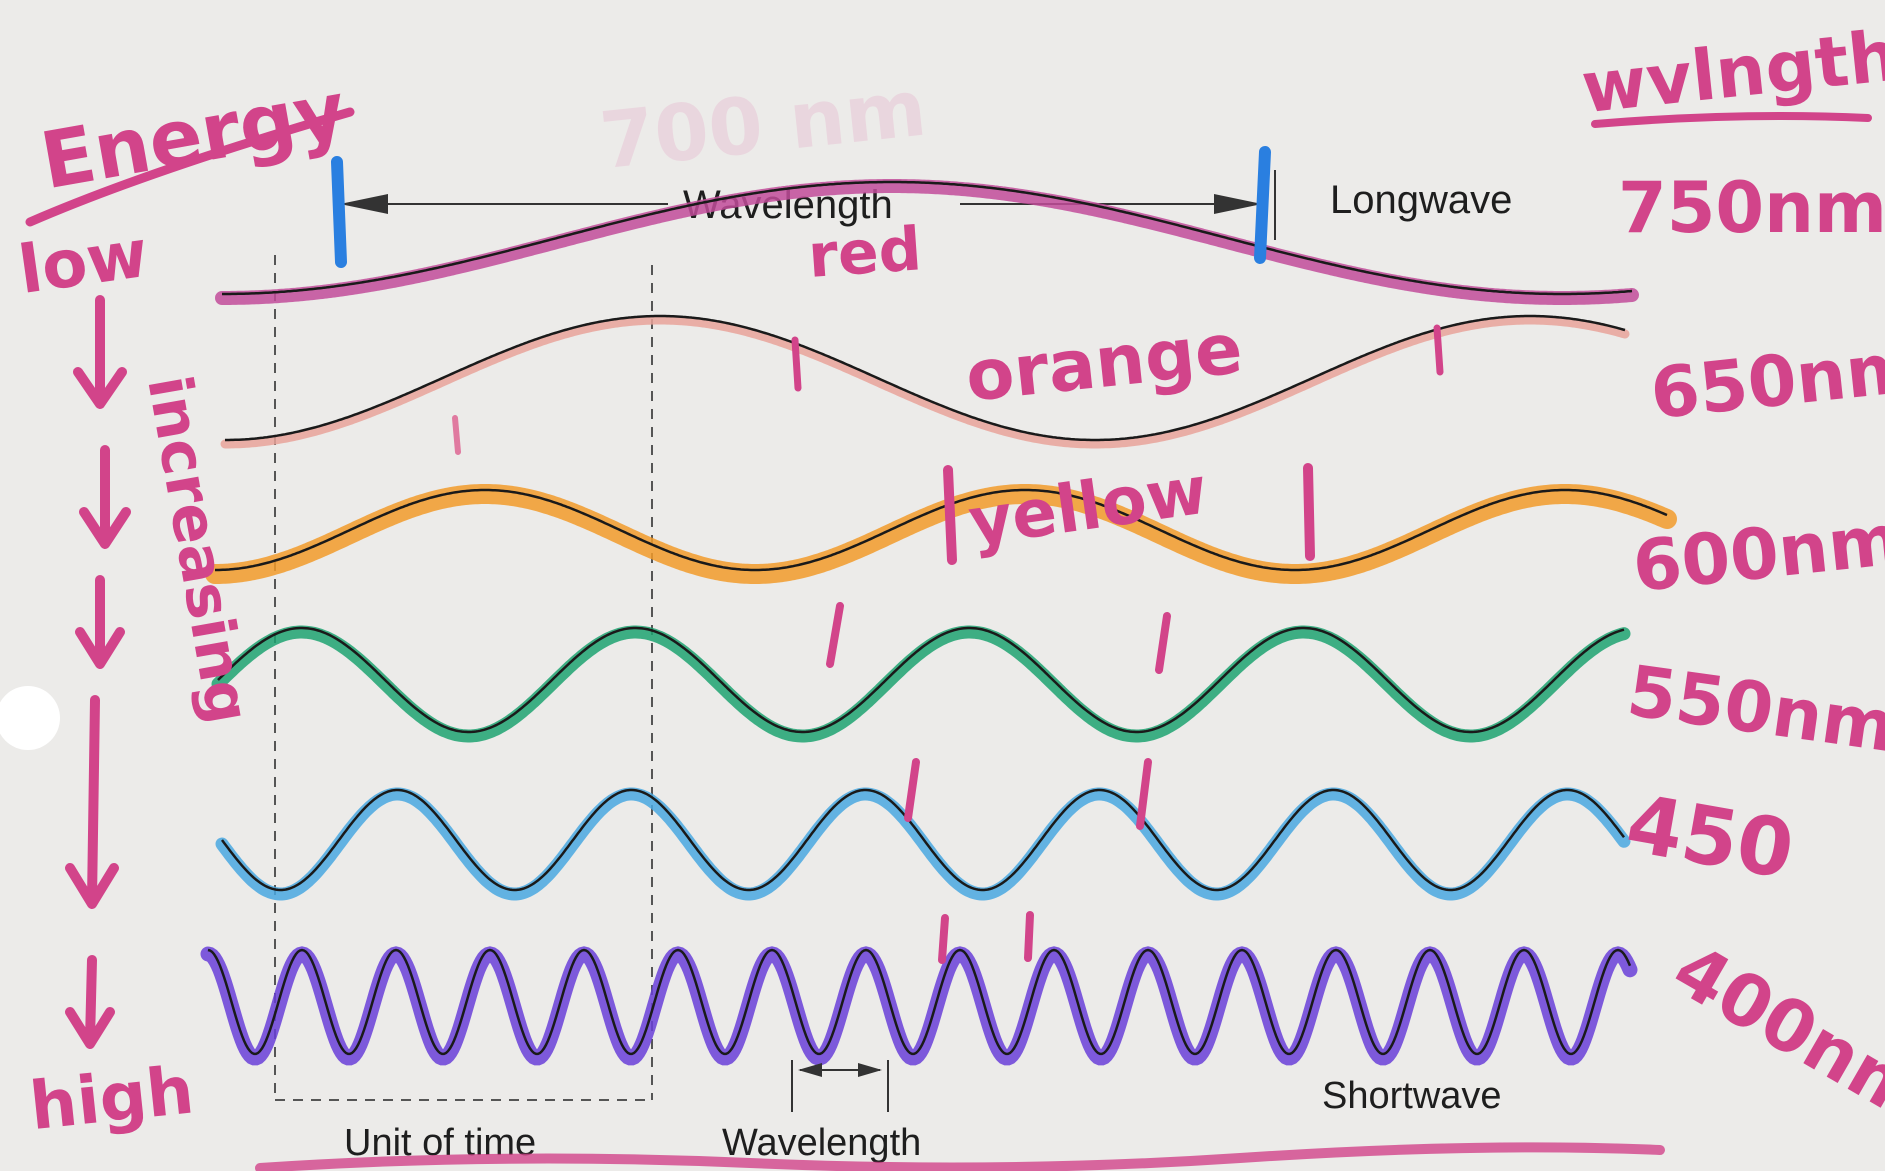 The image size is (1885, 1171). I want to click on energy-arrows, so click(98, 672).